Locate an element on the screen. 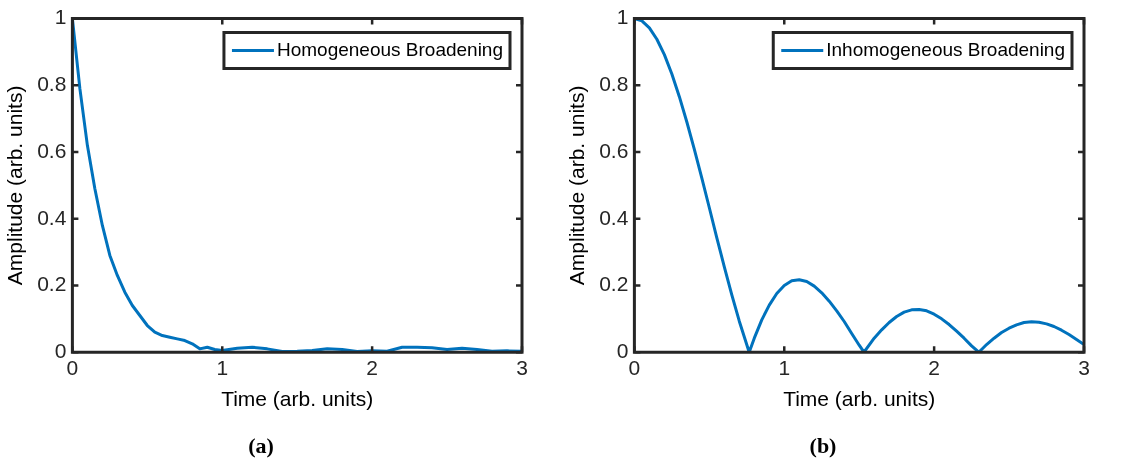  text: (a) is located at coordinates (261, 446).